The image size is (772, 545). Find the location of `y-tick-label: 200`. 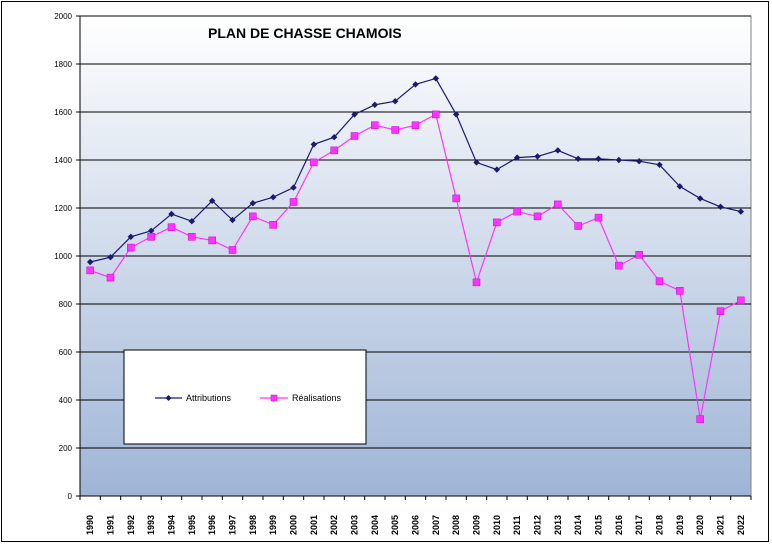

y-tick-label: 200 is located at coordinates (66, 448).